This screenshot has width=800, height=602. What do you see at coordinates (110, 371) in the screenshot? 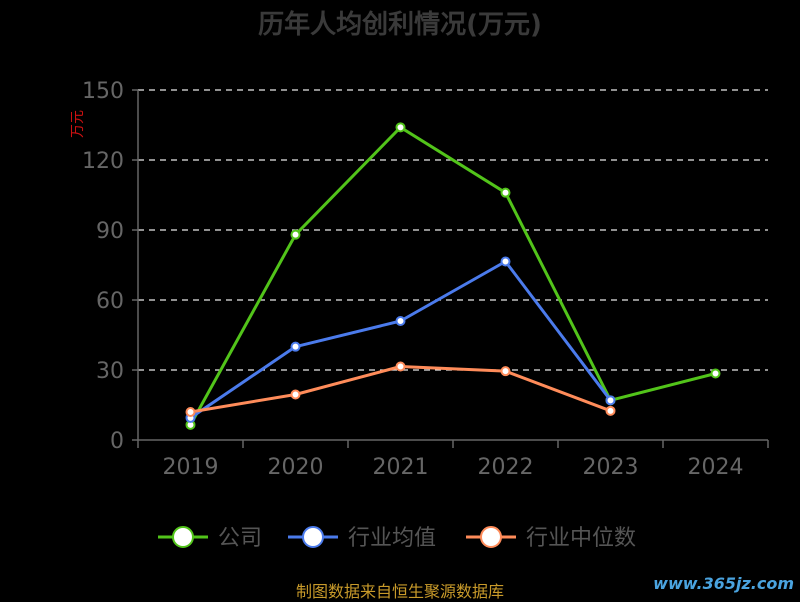
I see `y-tick-label: 30` at bounding box center [110, 371].